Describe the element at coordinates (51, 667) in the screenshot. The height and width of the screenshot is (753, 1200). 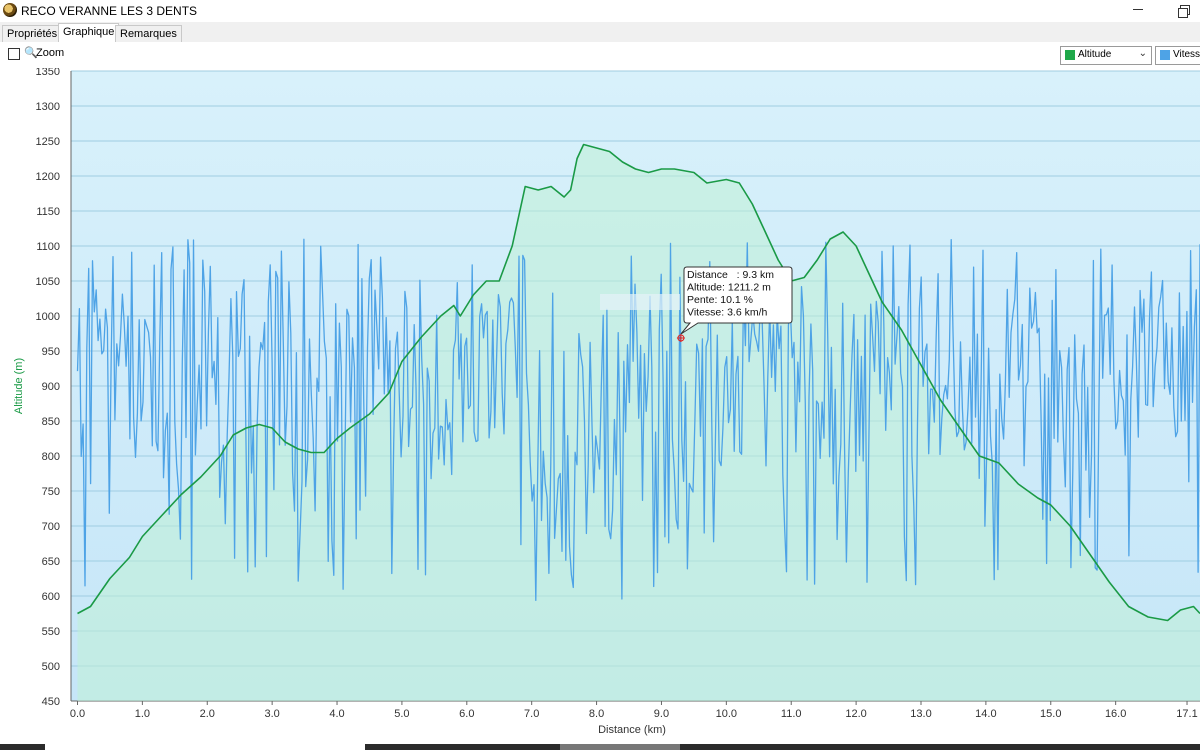
I see `y-tick-label: 500` at that location.